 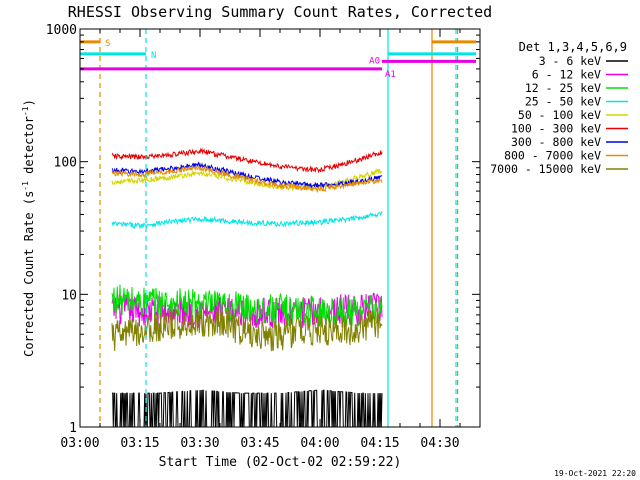 I want to click on y-tick-label: 100, so click(x=65, y=163).